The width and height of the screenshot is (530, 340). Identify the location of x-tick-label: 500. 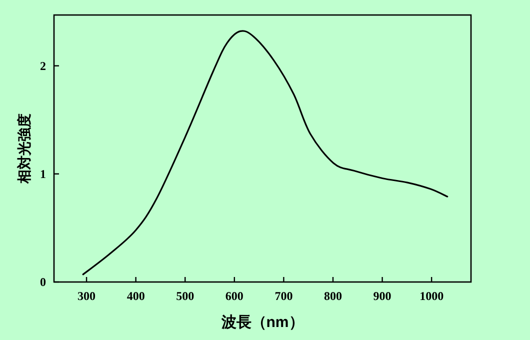
(185, 296).